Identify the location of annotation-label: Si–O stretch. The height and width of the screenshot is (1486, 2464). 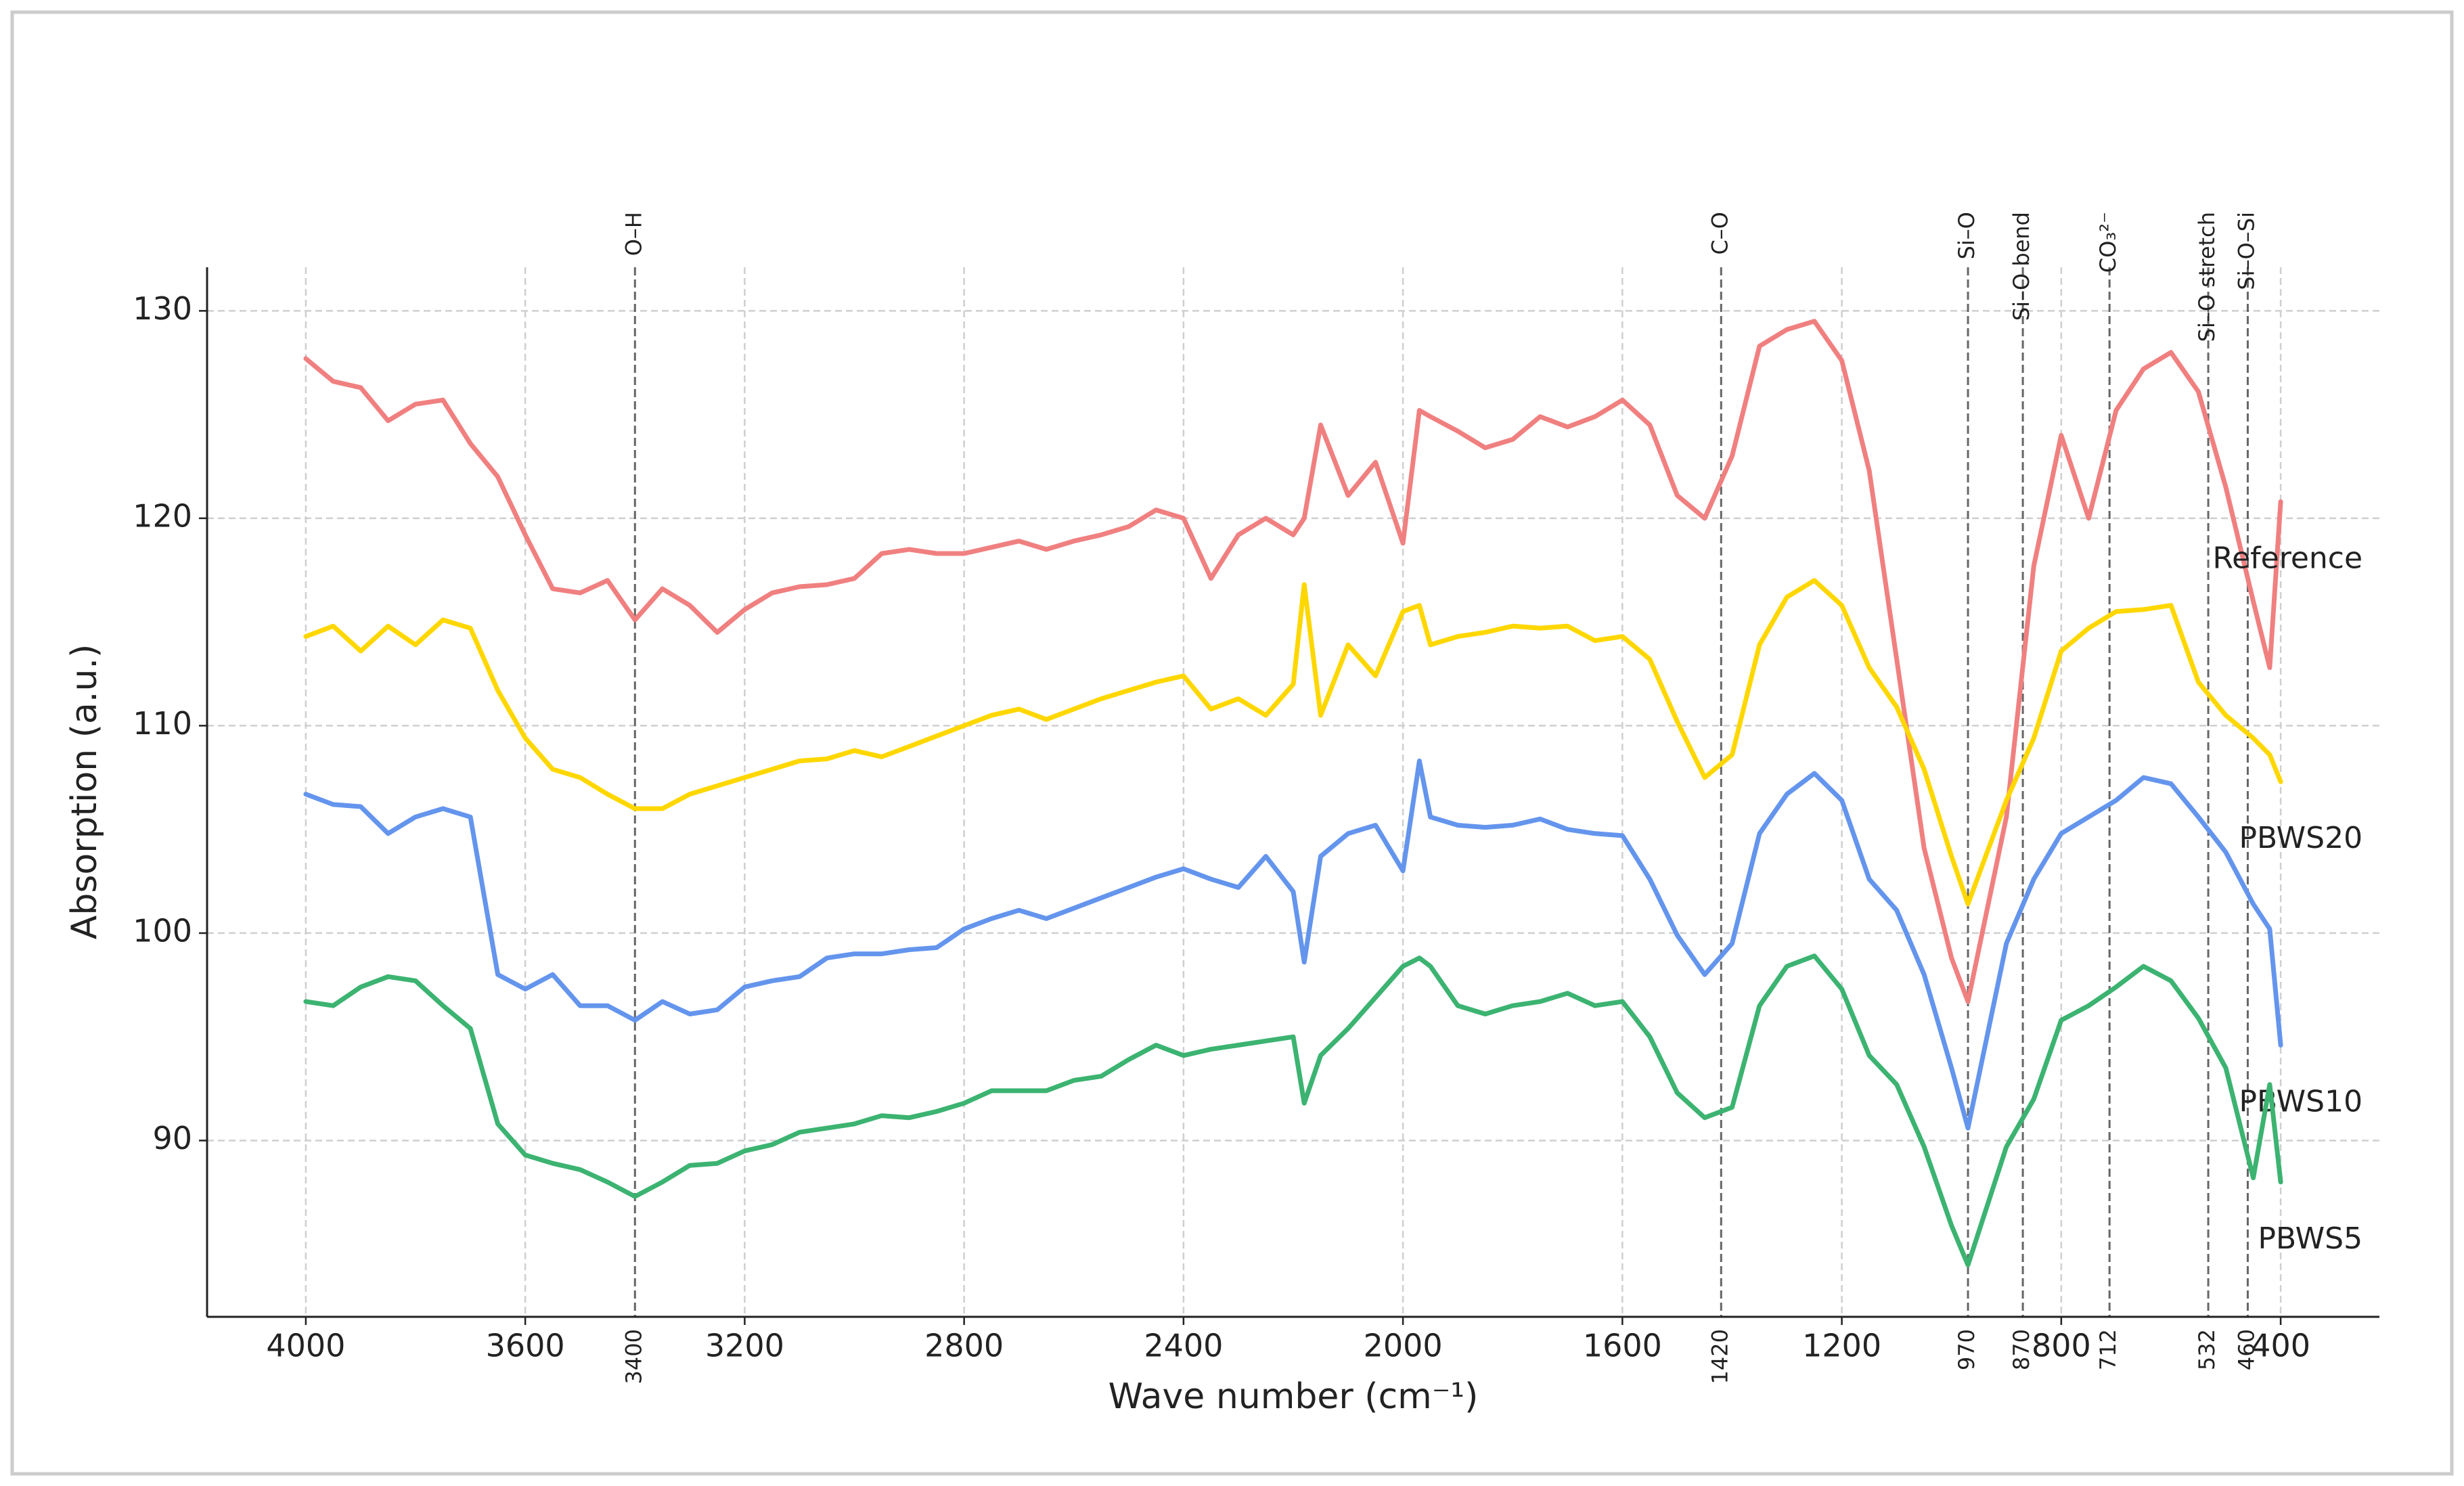
(2207, 277).